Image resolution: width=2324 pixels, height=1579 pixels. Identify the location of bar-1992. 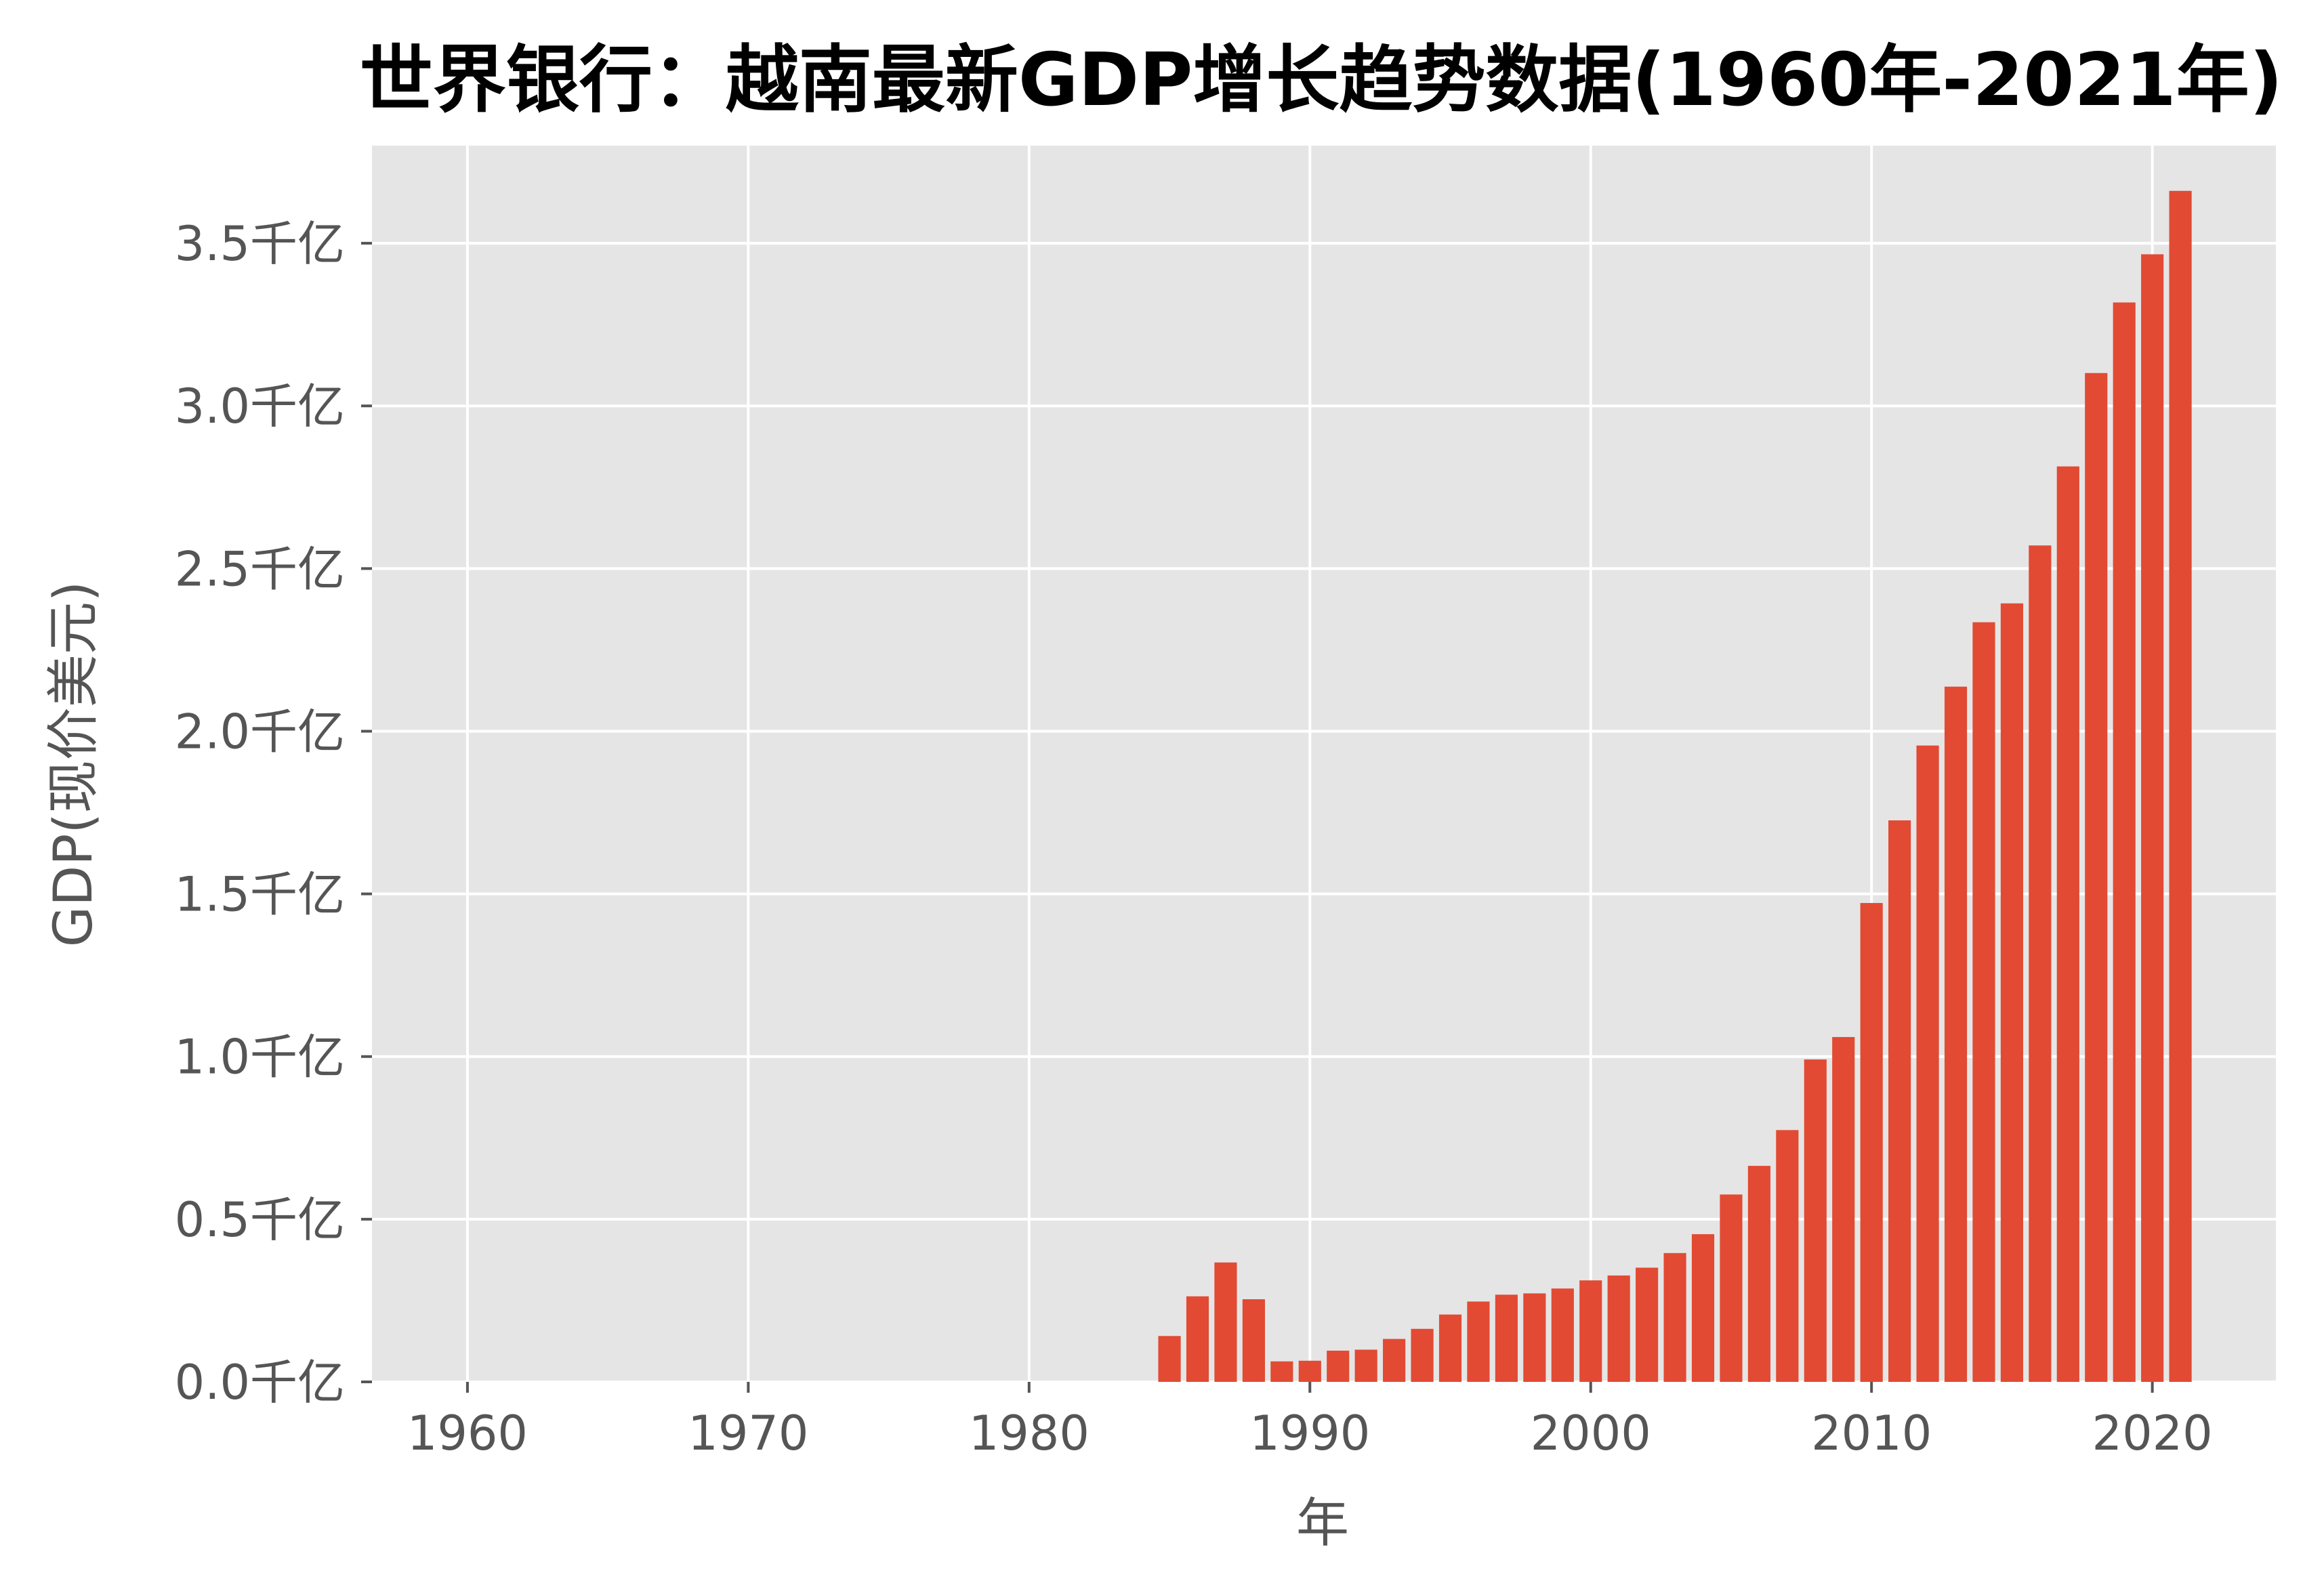
(1365, 1365).